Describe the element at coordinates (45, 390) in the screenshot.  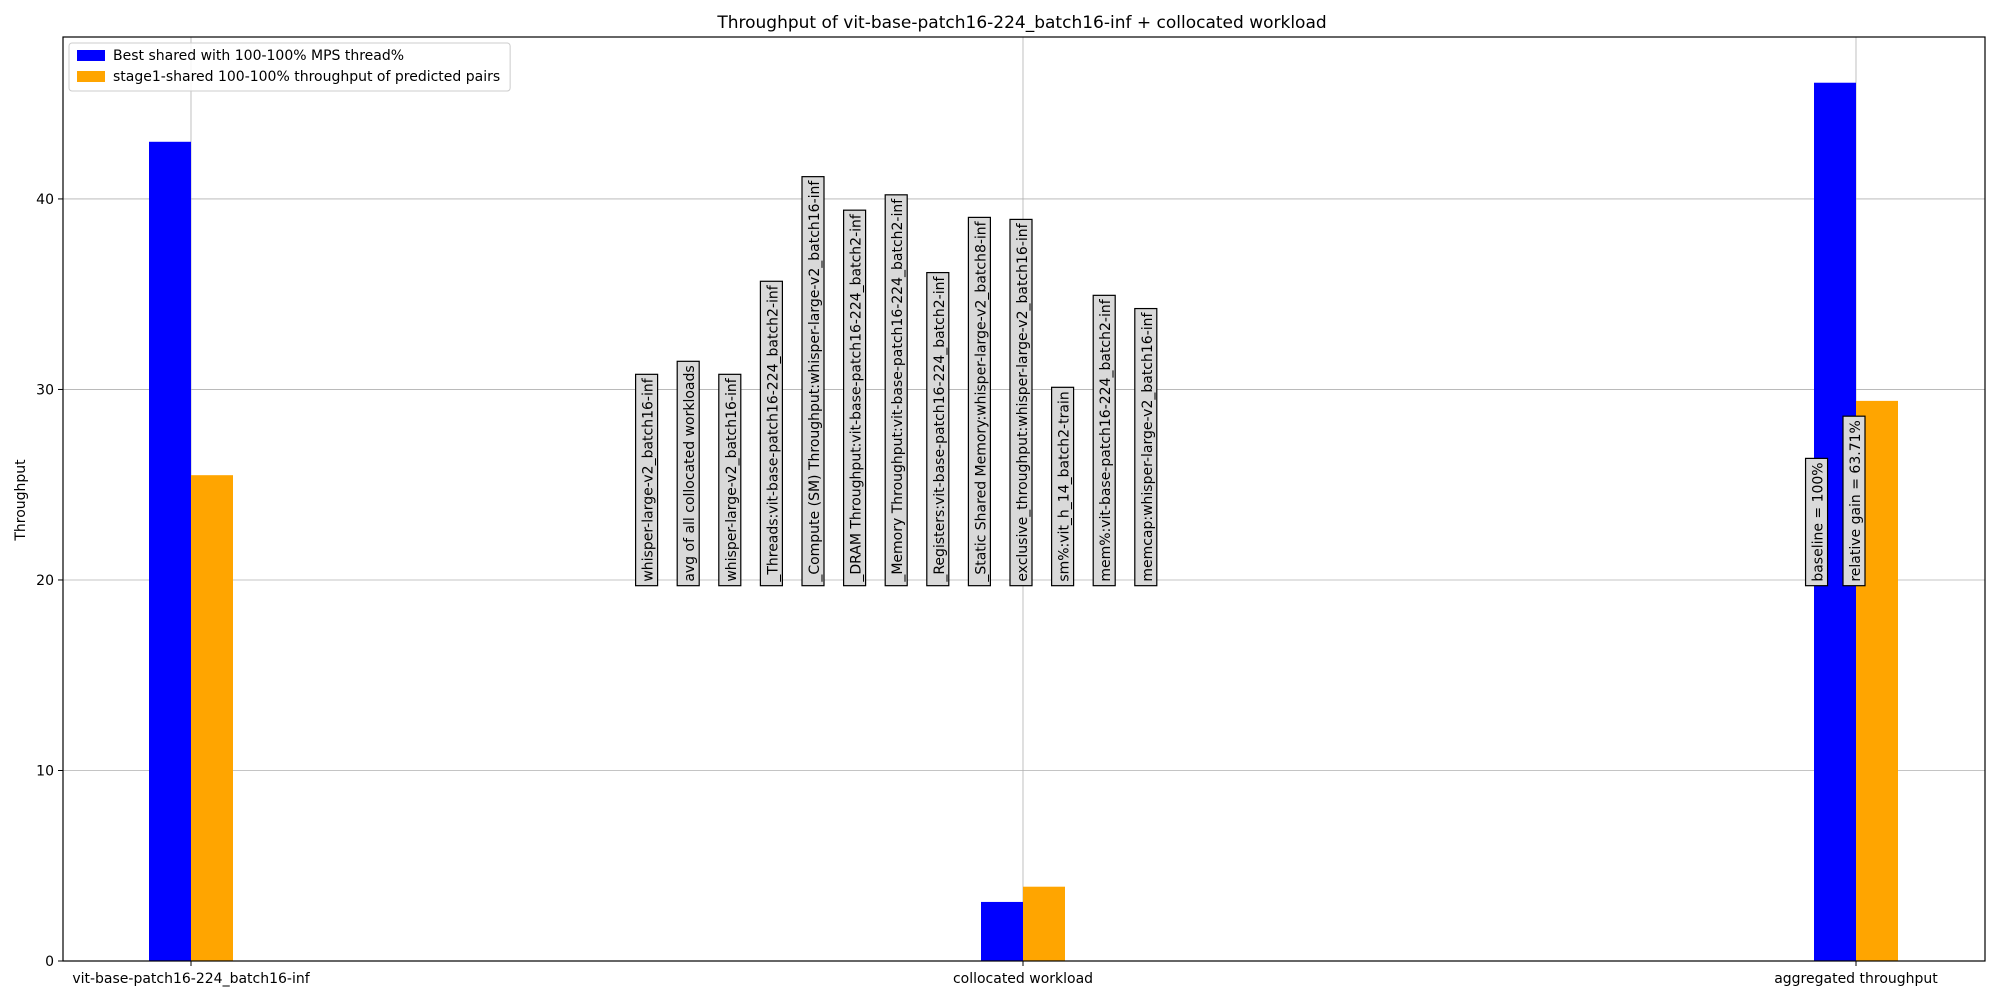
I see `y-tick-label: 30` at that location.